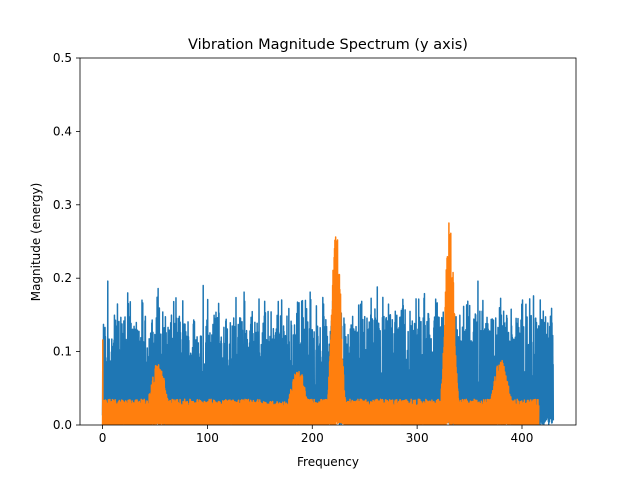 The image size is (640, 478). I want to click on x-axis-ticks: 0 100 200 300 400, so click(316, 435).